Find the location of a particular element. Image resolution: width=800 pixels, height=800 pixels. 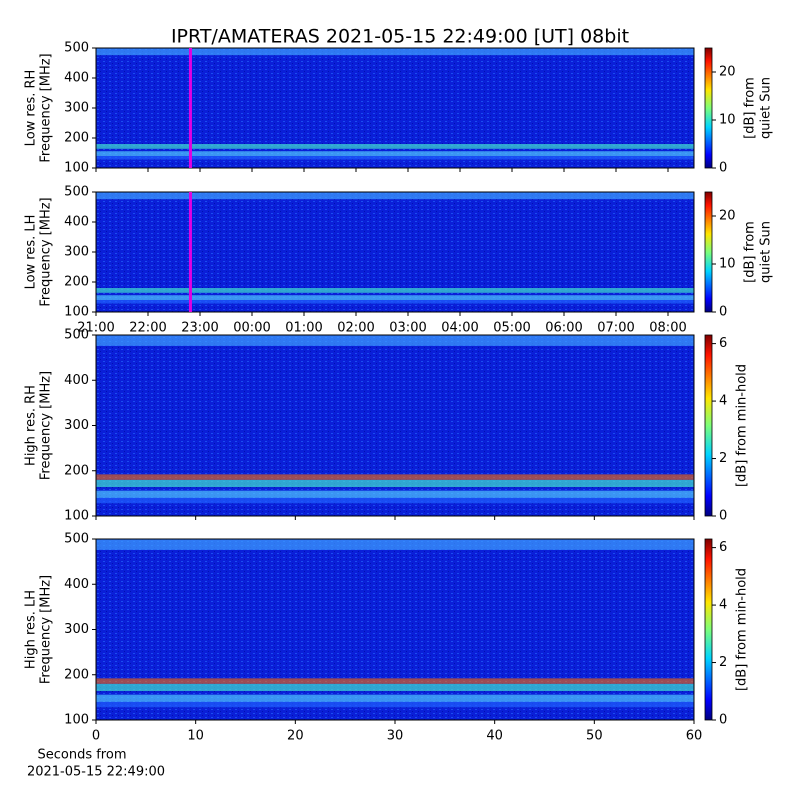

x-tick-label: 50 is located at coordinates (594, 736).